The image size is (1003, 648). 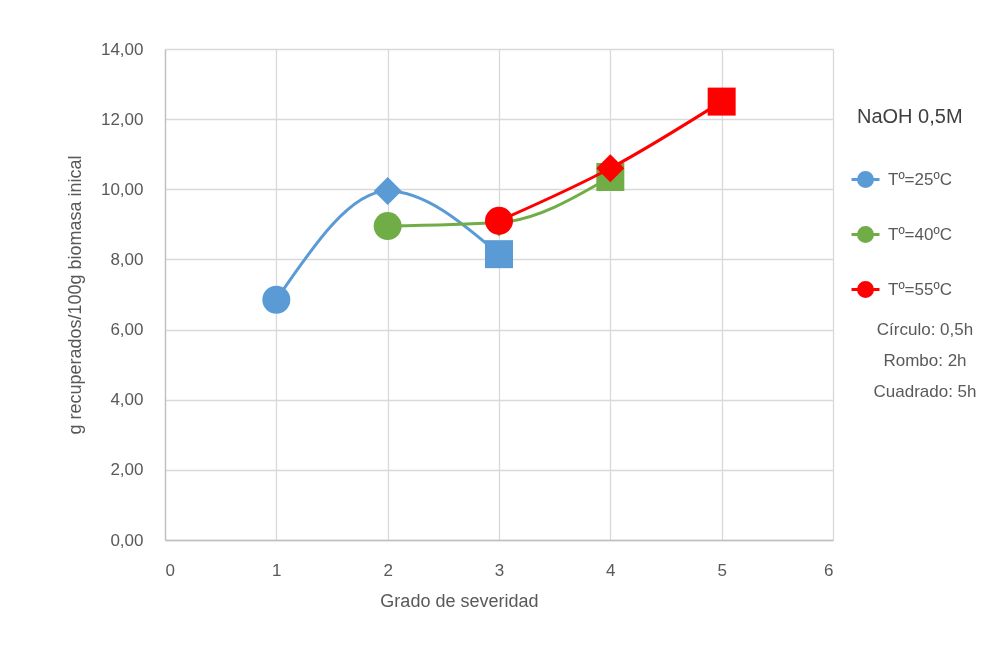 I want to click on y-tick-label: 14,00, so click(x=122, y=49).